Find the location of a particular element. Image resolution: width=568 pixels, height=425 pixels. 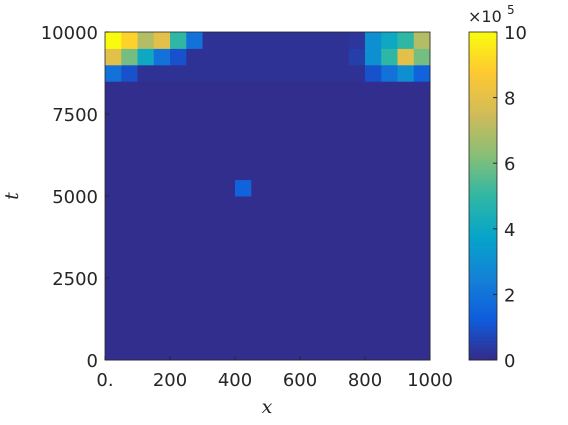

y-tick-label: 0 is located at coordinates (92, 361).